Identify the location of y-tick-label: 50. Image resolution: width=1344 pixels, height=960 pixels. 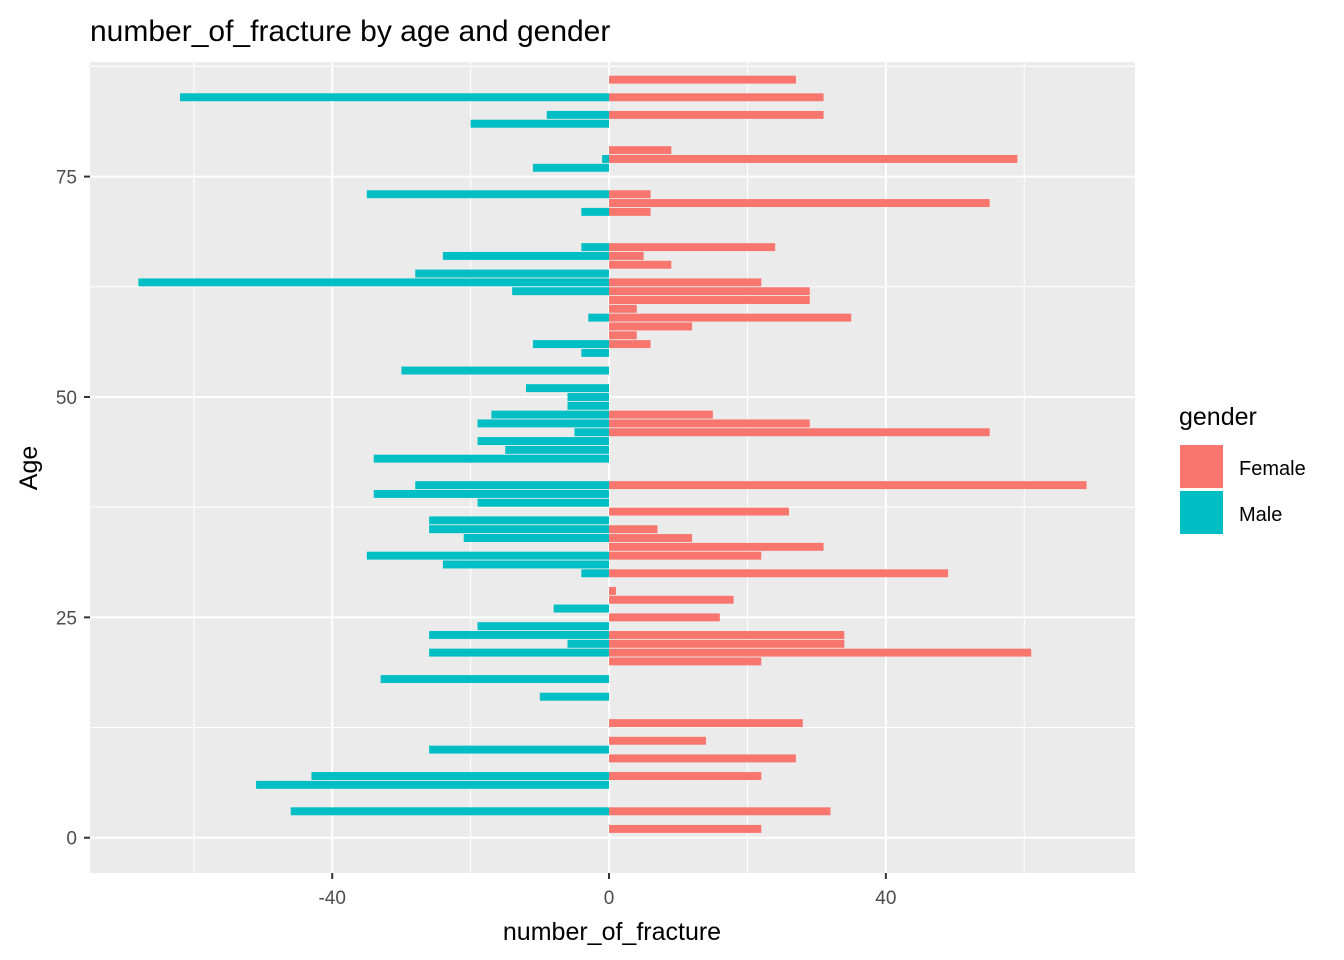
(66, 398).